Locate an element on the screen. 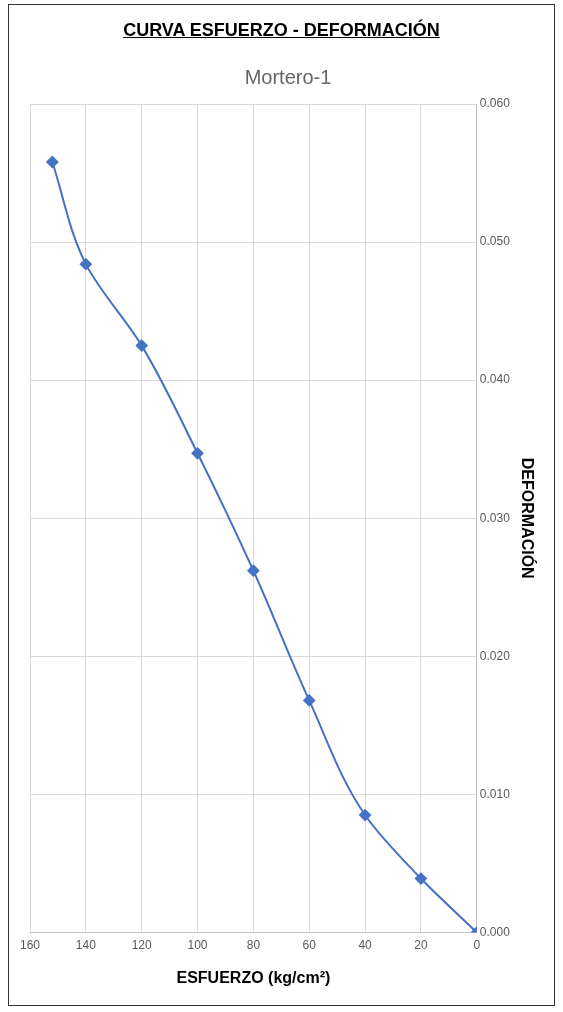 Image resolution: width=563 pixels, height=1012 pixels. x-tick-label: 140 is located at coordinates (86, 944).